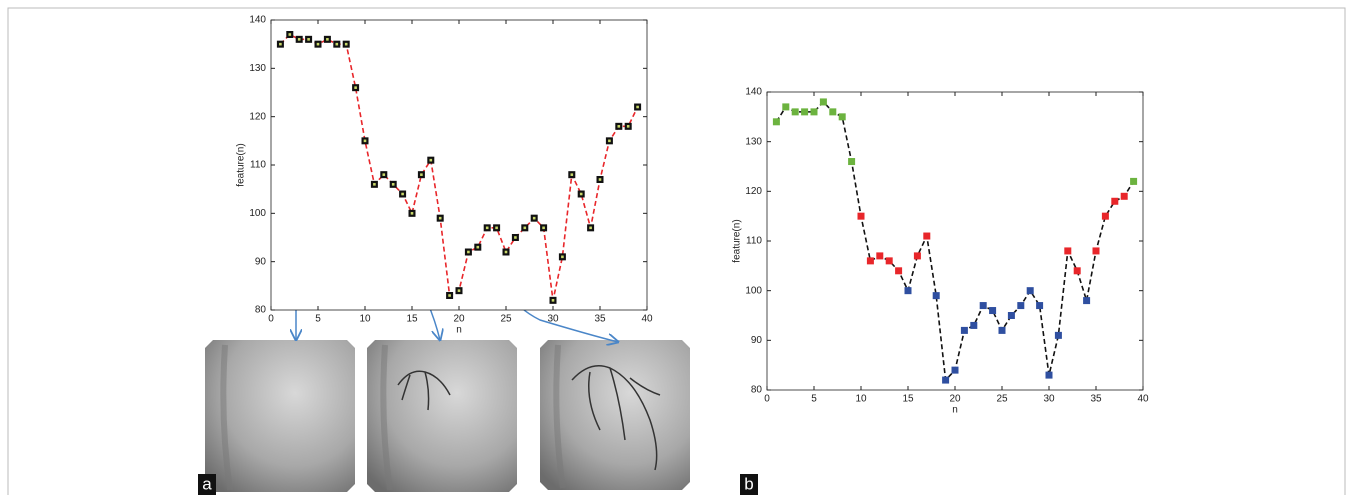  I want to click on y-tick-label: 120, so click(753, 191).